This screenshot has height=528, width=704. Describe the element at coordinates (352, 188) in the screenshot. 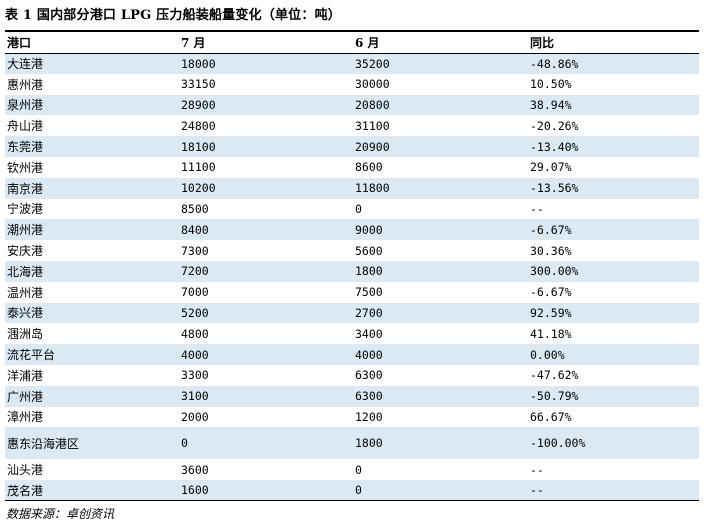

I see `table-row: 南京港 10200 11800 -13.56%` at that location.